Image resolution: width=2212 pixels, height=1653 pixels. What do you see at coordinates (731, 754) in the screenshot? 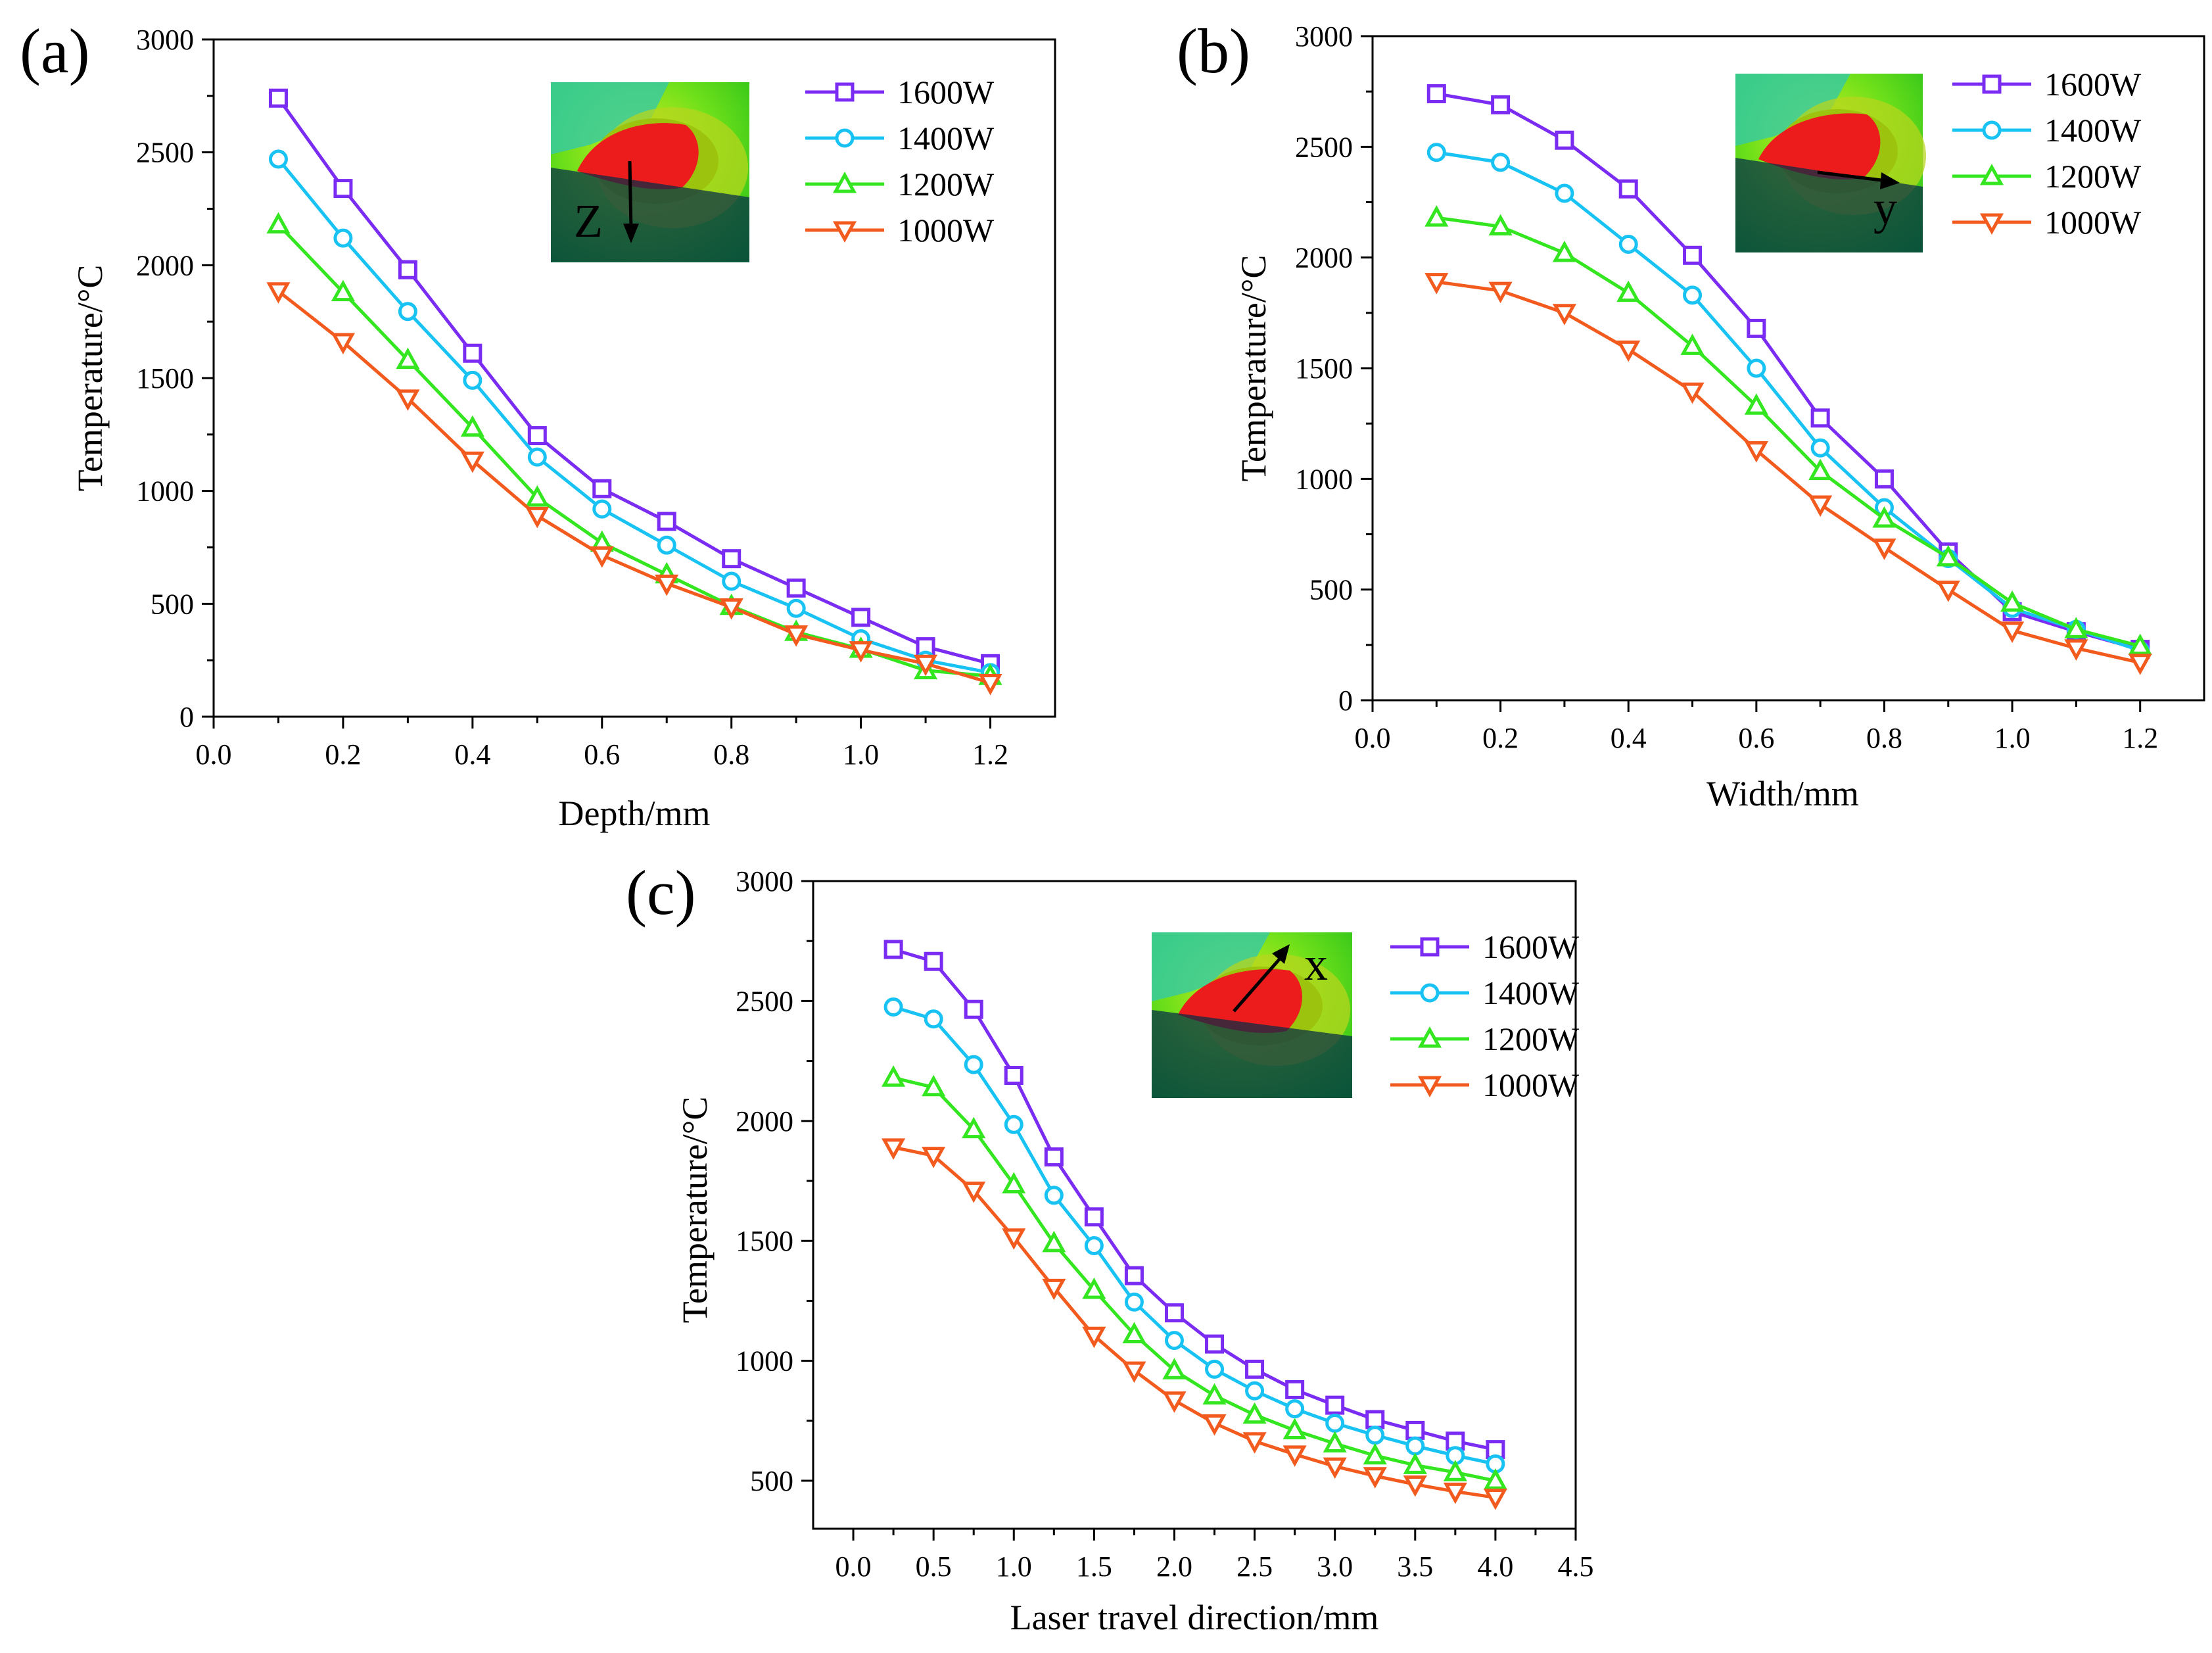
I see `panel-a-x-tick-label: 0.8` at bounding box center [731, 754].